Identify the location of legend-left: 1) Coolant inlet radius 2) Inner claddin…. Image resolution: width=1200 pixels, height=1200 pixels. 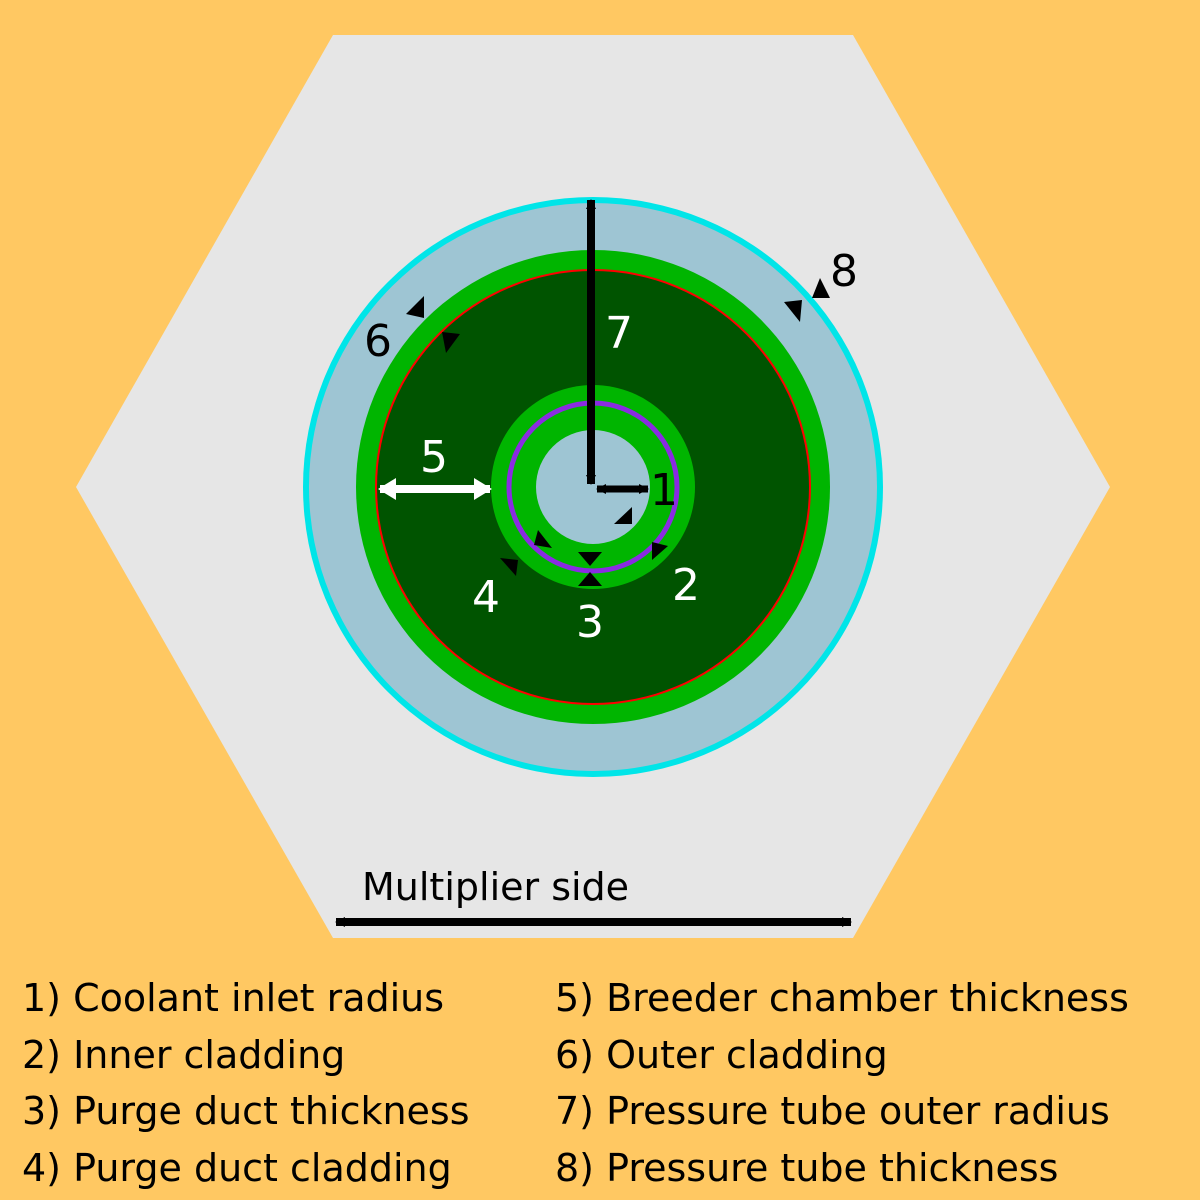
(246, 1083).